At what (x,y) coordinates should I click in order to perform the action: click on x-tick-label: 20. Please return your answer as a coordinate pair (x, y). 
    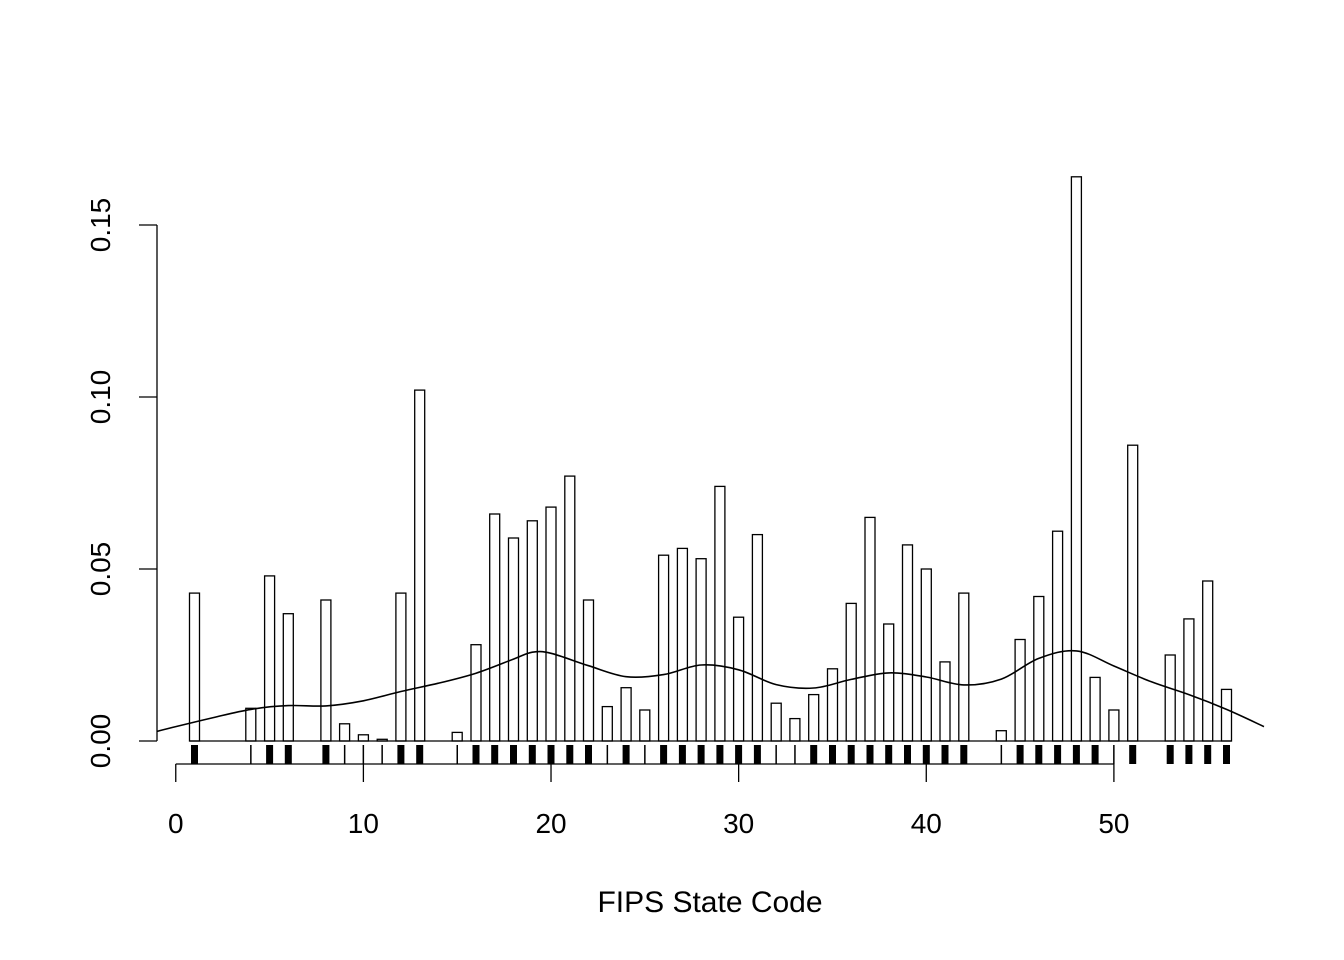
    Looking at the image, I should click on (550, 823).